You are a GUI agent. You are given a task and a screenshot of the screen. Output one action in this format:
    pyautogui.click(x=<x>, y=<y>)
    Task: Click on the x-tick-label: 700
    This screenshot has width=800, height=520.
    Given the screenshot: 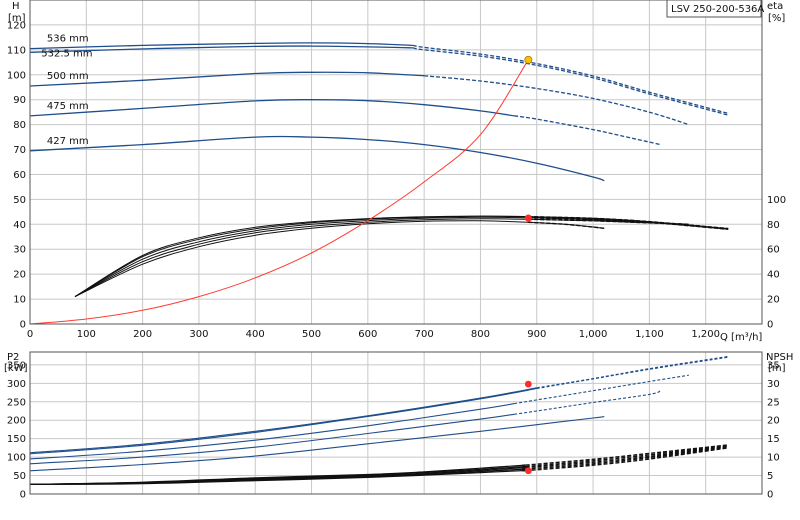 What is the action you would take?
    pyautogui.click(x=424, y=334)
    